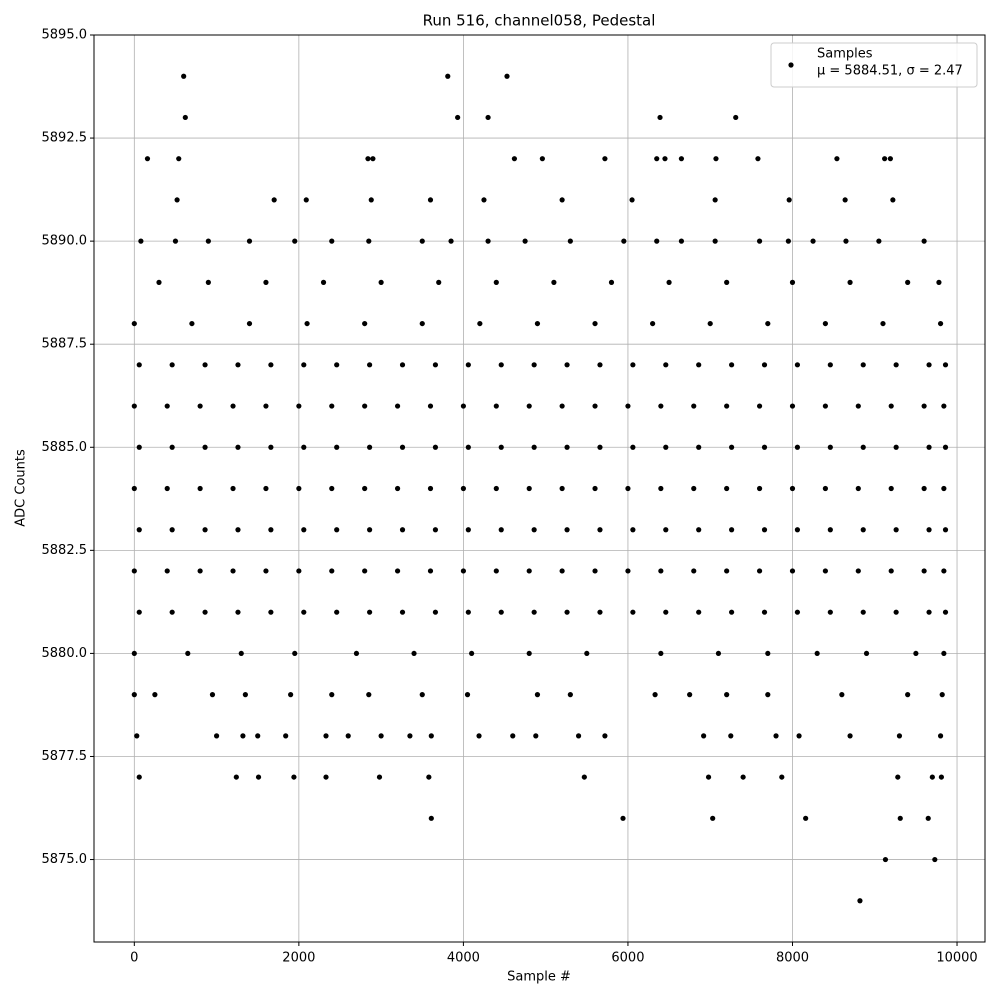  I want to click on chart-title: Run 516, channel058, Pedestal, so click(539, 21).